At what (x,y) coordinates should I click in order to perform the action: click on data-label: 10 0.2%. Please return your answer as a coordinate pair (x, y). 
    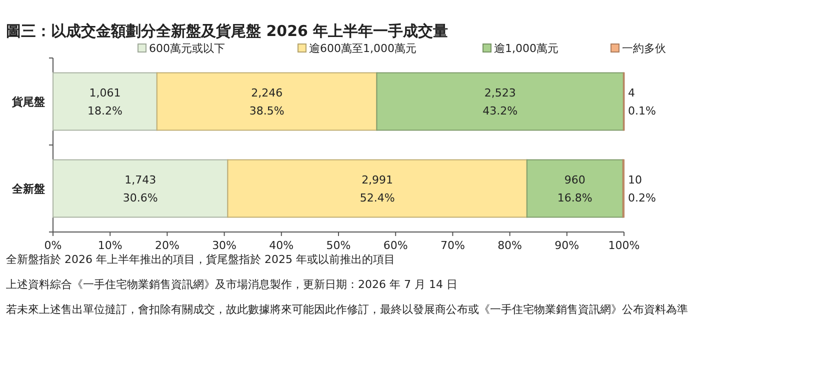
    Looking at the image, I should click on (642, 189).